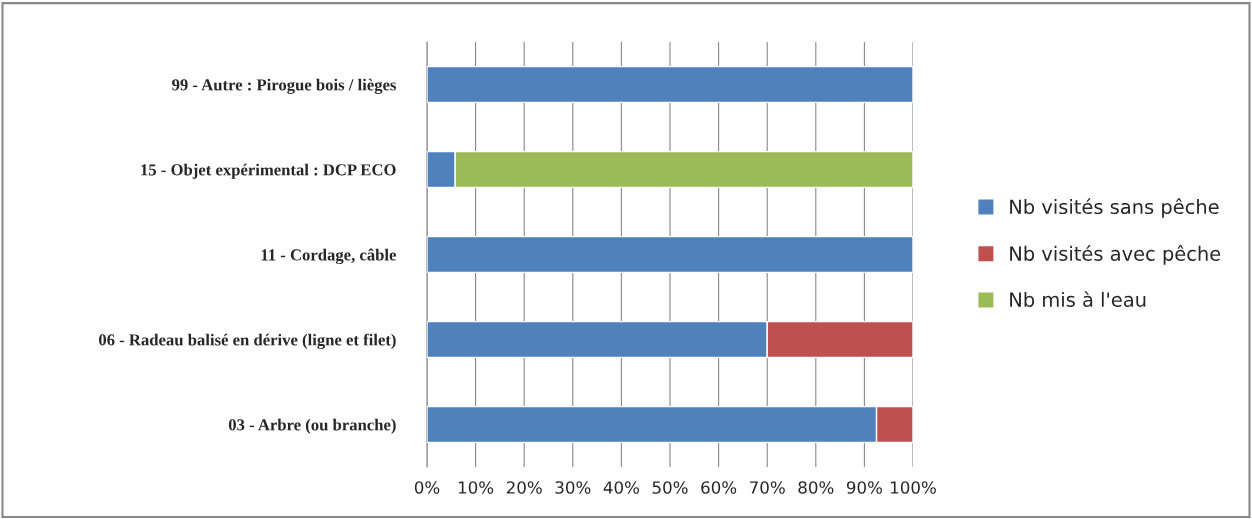 The width and height of the screenshot is (1252, 519). I want to click on y-tick-label: 06 - Radeau balisé en dérive (ligne et filet), so click(247, 341).